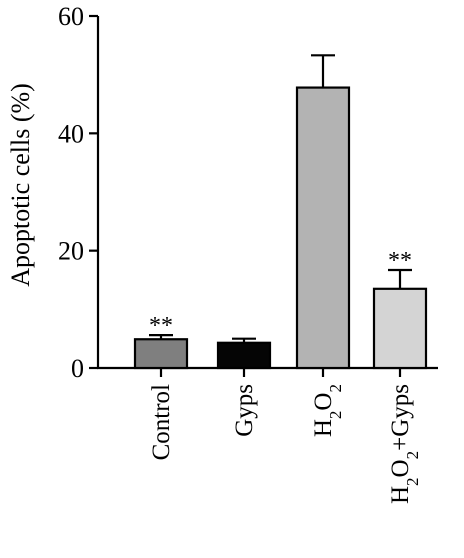  Describe the element at coordinates (71, 251) in the screenshot. I see `y-tick-label: 20` at that location.